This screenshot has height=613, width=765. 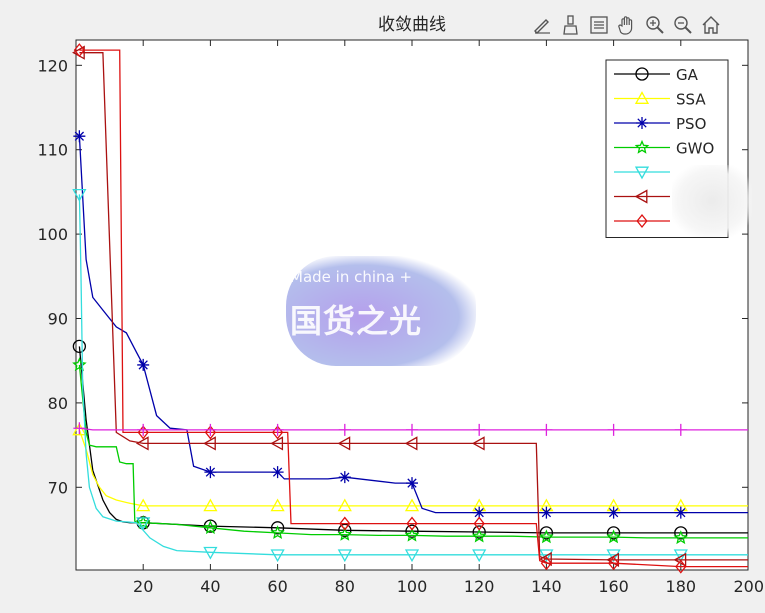 I want to click on watermark-caption: Made in china +, so click(x=351, y=277).